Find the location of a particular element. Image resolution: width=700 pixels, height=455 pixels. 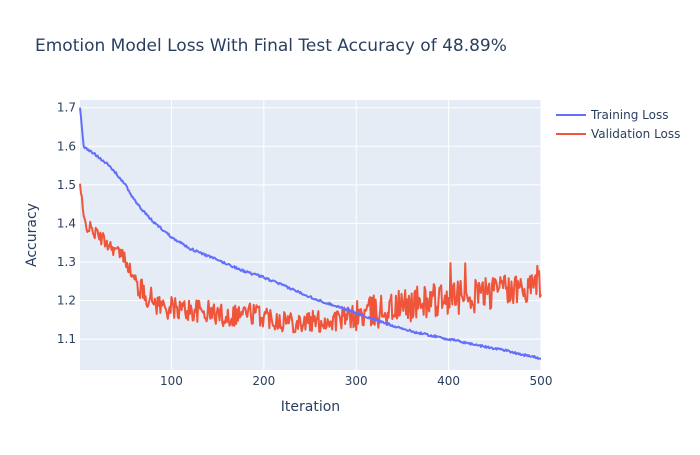

x-tick-label: 500 is located at coordinates (541, 381).